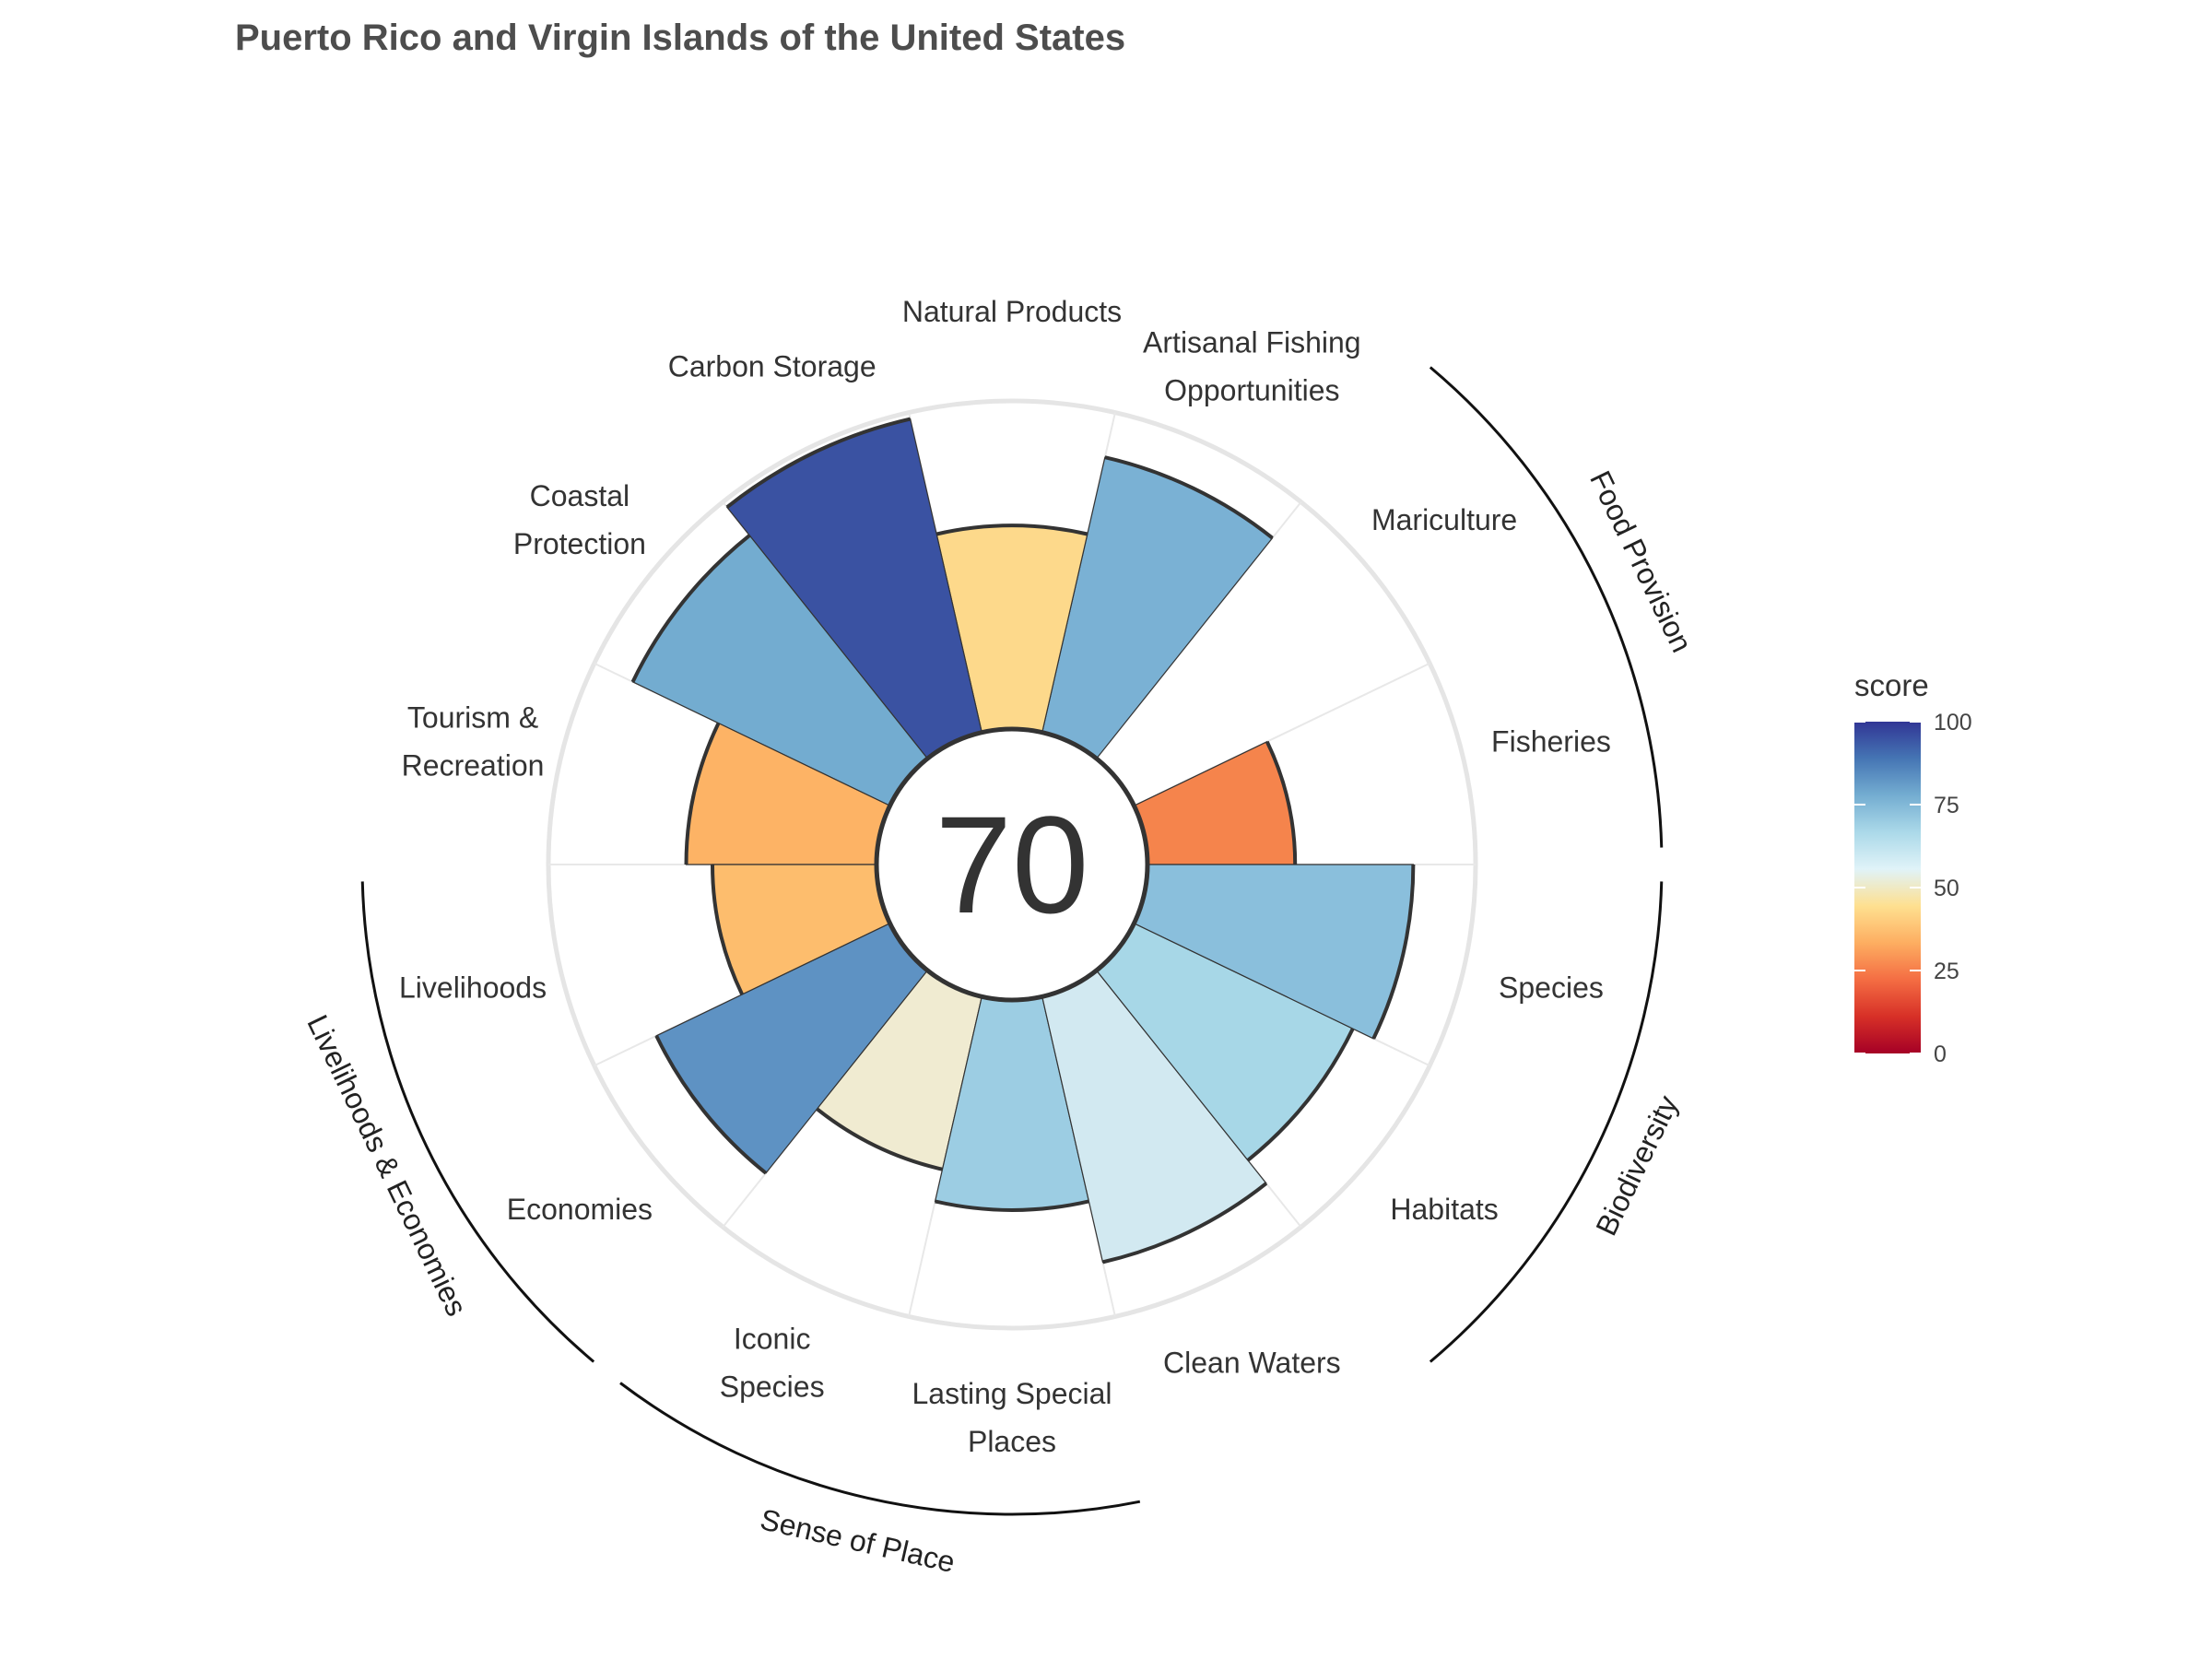  I want to click on label-line: Opportunities, so click(1251, 389).